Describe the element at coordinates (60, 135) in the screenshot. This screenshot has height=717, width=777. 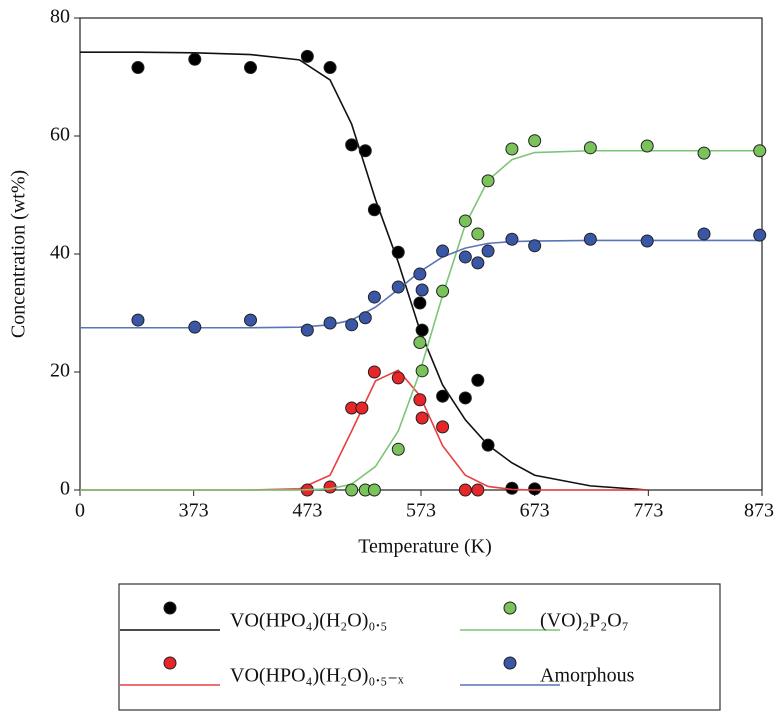
I see `y-tick-label: 60` at that location.